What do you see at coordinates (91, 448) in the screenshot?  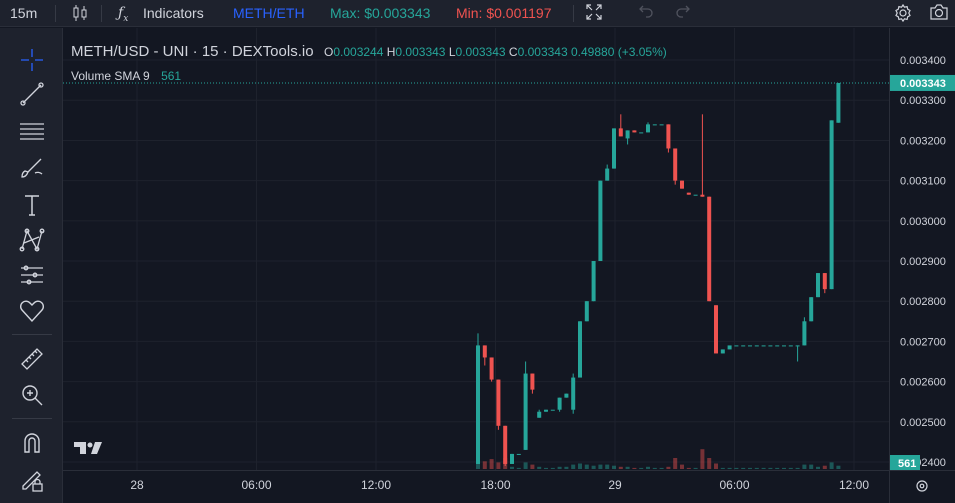 I see `tradingview-logo-icon` at bounding box center [91, 448].